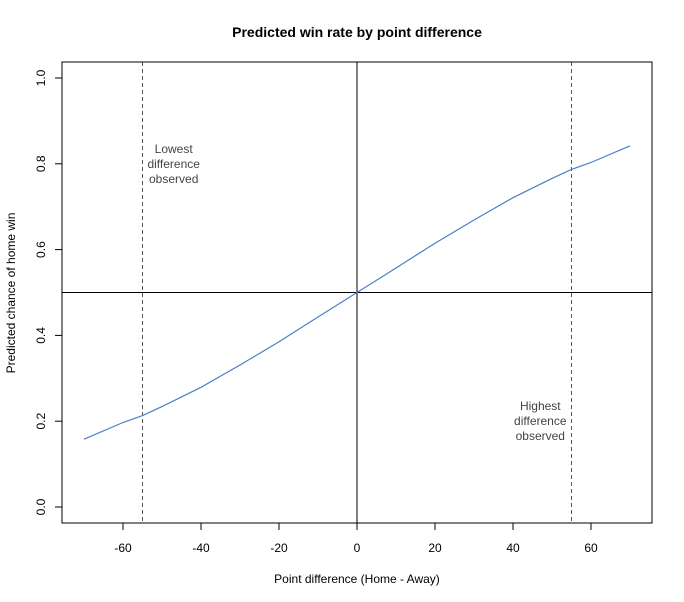 This screenshot has height=602, width=684. I want to click on annotation-1-line-2: observed, so click(540, 436).